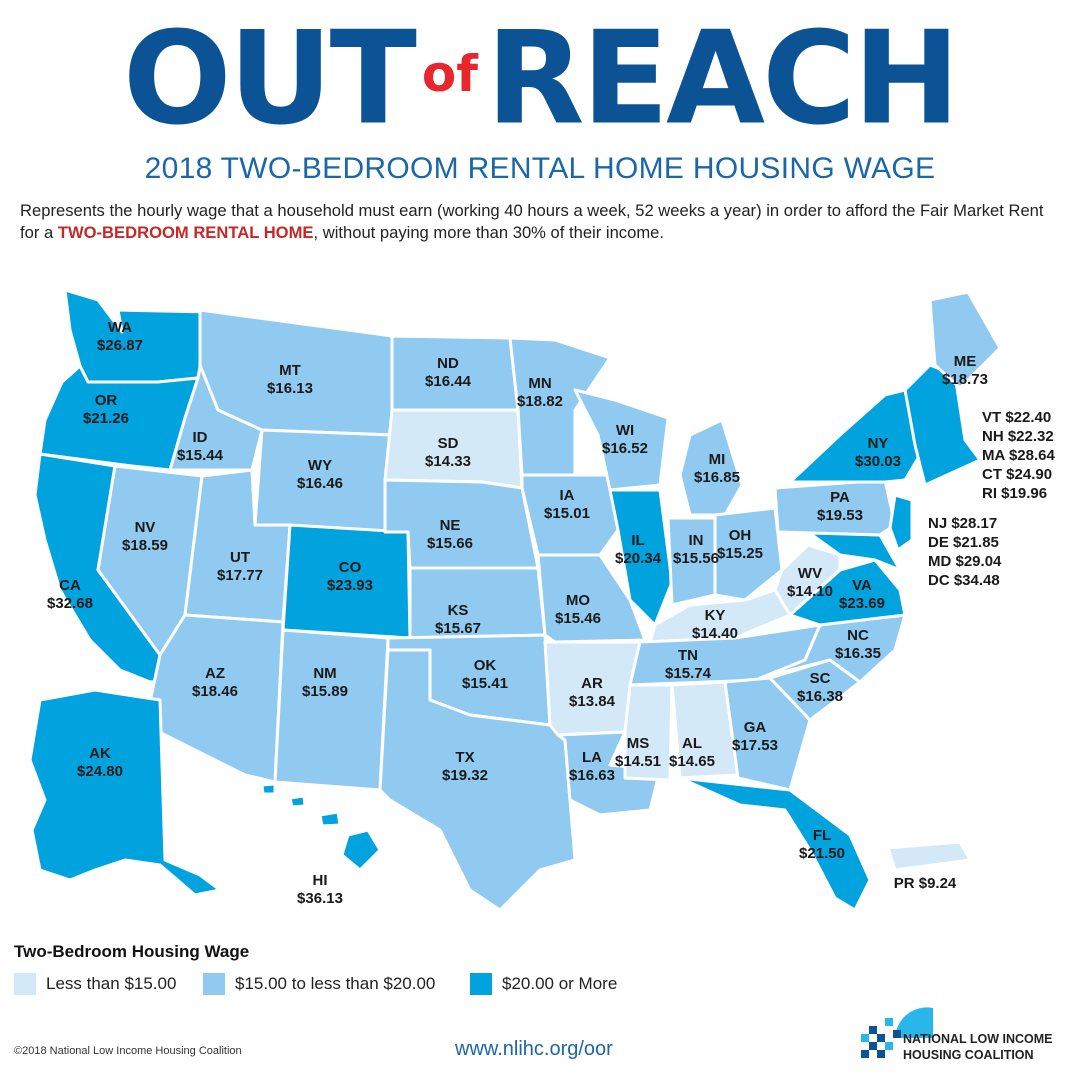 Image resolution: width=1080 pixels, height=1080 pixels. What do you see at coordinates (464, 757) in the screenshot?
I see `state-code-TX: TX` at bounding box center [464, 757].